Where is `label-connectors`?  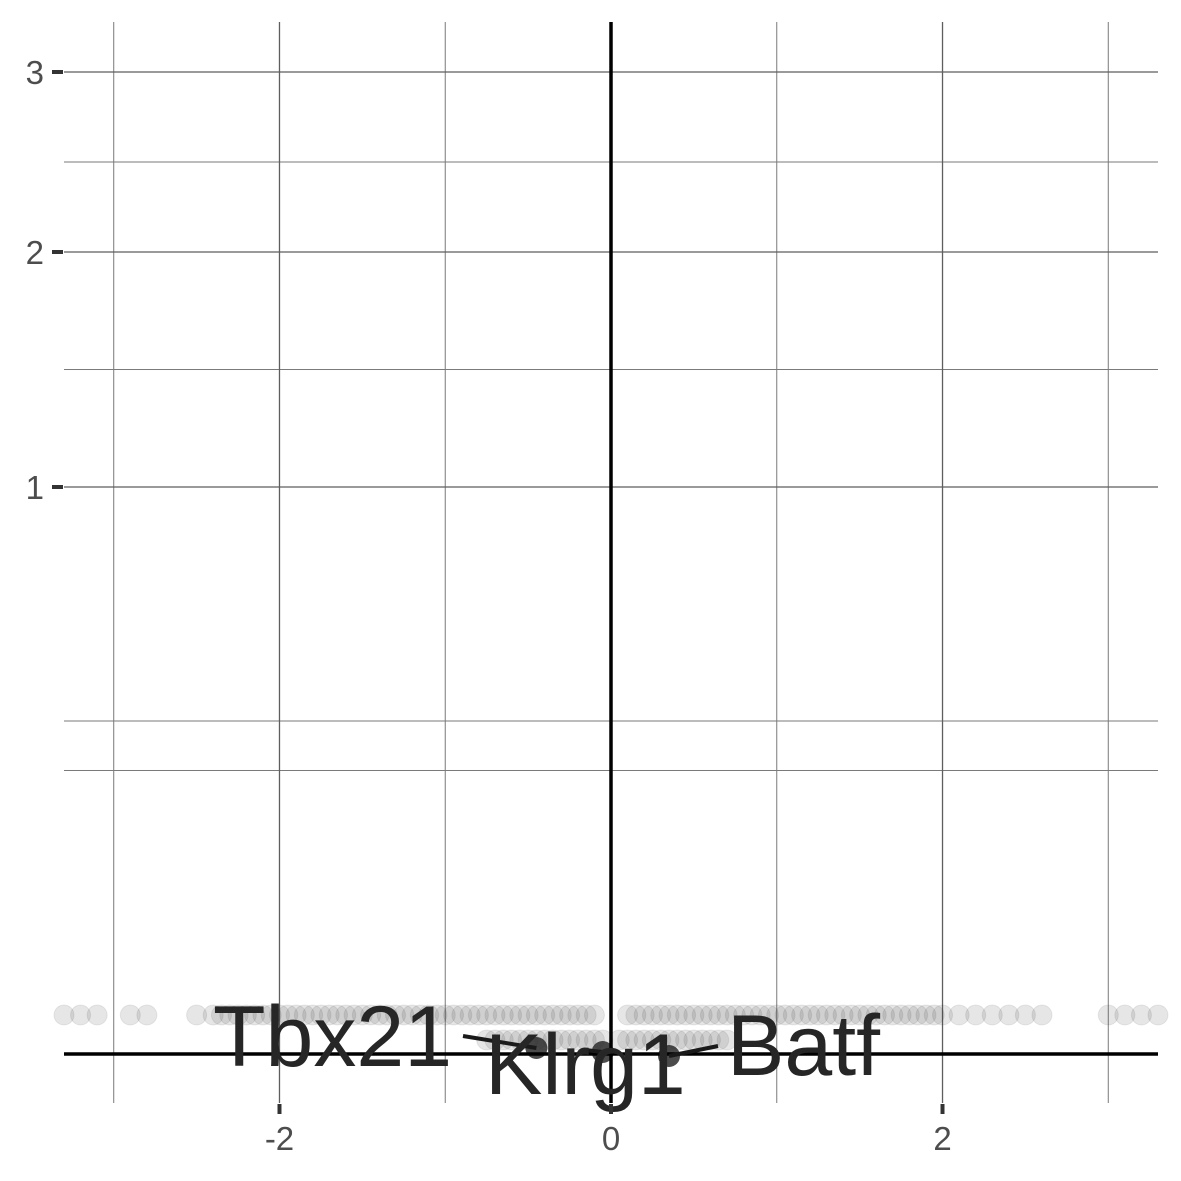
label-connectors is located at coordinates (590, 1046).